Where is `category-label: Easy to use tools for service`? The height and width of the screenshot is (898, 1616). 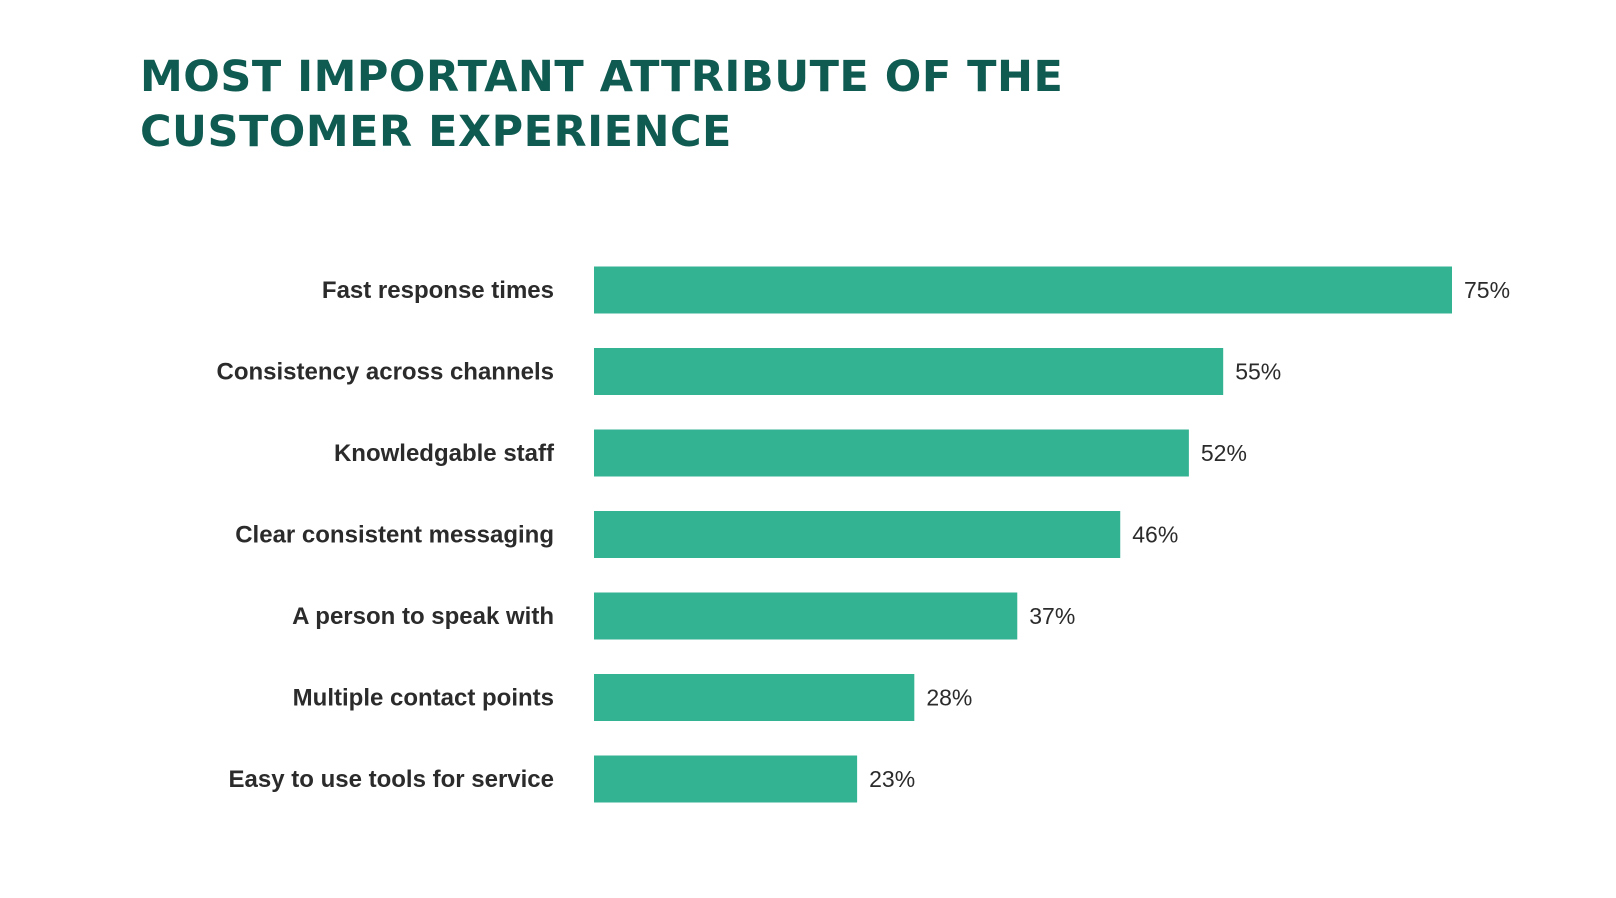 category-label: Easy to use tools for service is located at coordinates (391, 779).